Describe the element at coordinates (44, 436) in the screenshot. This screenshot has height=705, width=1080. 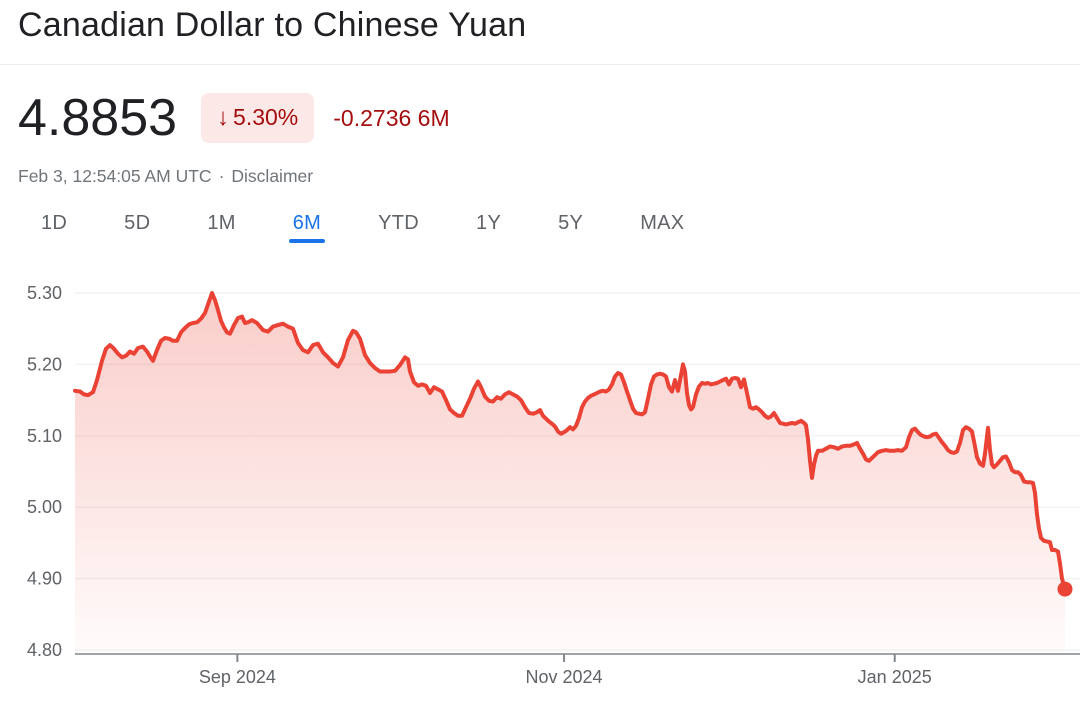
I see `y-axis-label: 5.10` at that location.